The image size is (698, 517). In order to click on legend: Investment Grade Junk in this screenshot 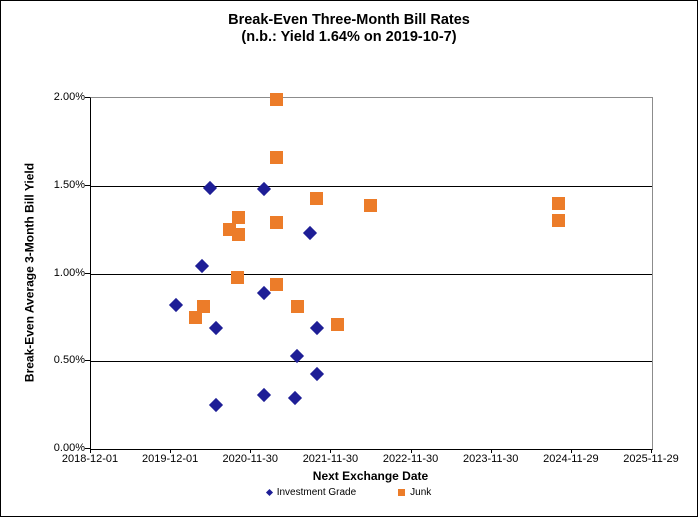, I will do `click(349, 492)`.